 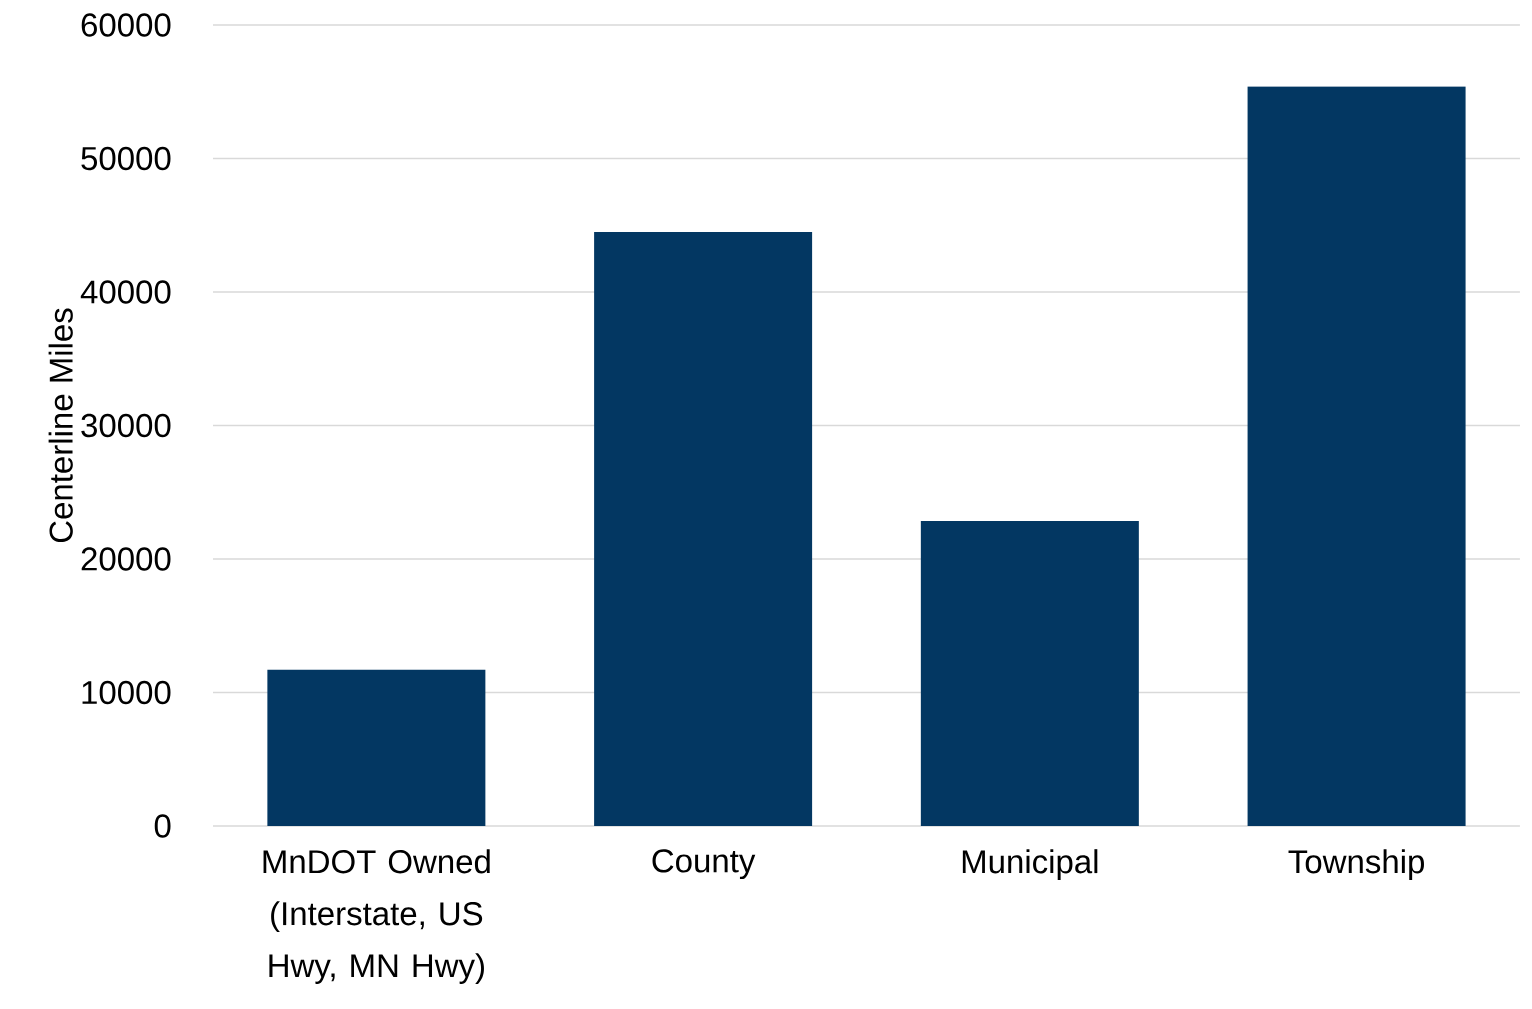 I want to click on x-tick-label: Township, so click(x=1356, y=864).